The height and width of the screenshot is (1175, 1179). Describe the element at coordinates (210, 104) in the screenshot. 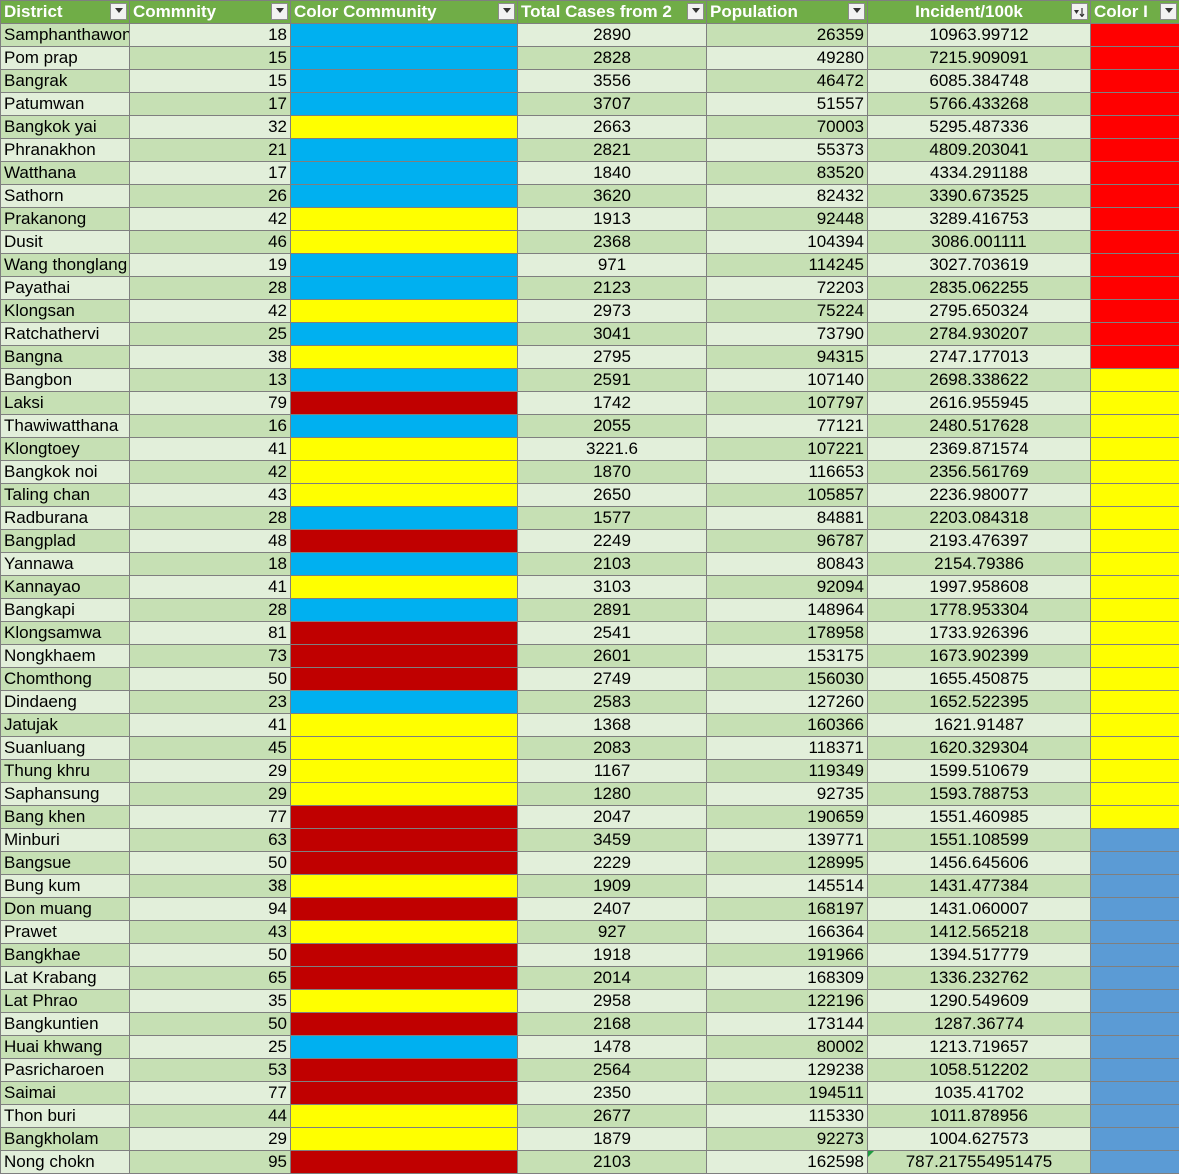

I see `cell-community: 17` at that location.